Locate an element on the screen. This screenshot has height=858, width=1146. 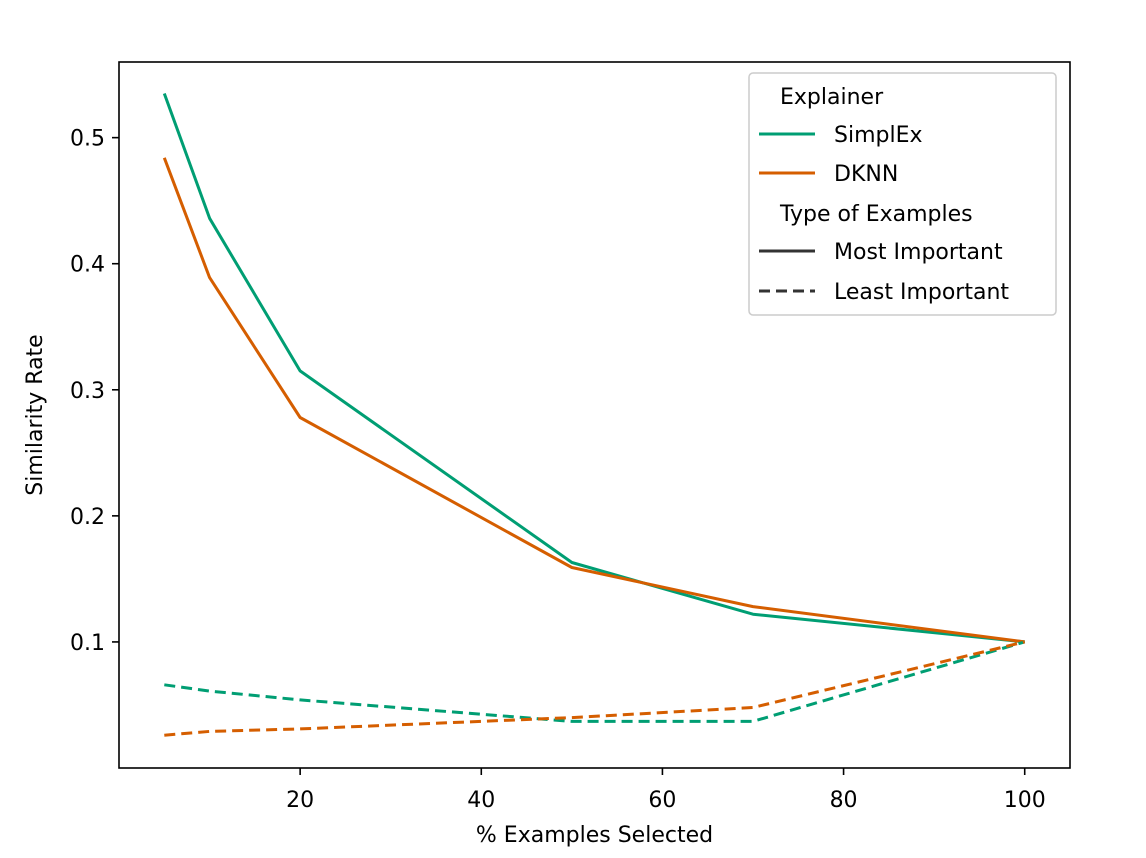
x-axis: 20 40 60 80 100 is located at coordinates (666, 790).